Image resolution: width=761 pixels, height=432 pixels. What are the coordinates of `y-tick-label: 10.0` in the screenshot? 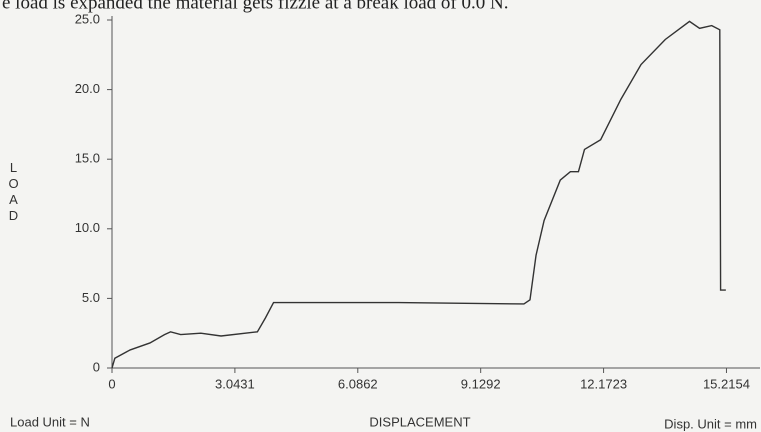 It's located at (87, 227).